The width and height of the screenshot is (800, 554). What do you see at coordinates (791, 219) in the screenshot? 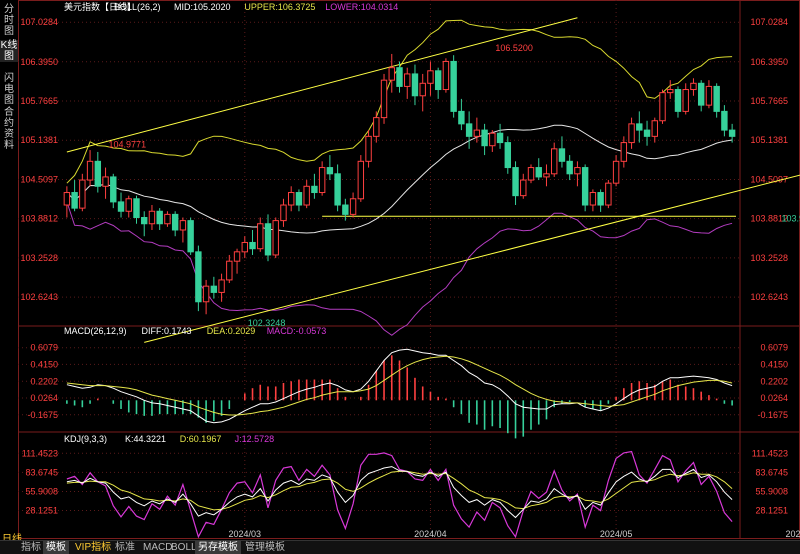
I see `price-annotation: 103.9926` at bounding box center [791, 219].